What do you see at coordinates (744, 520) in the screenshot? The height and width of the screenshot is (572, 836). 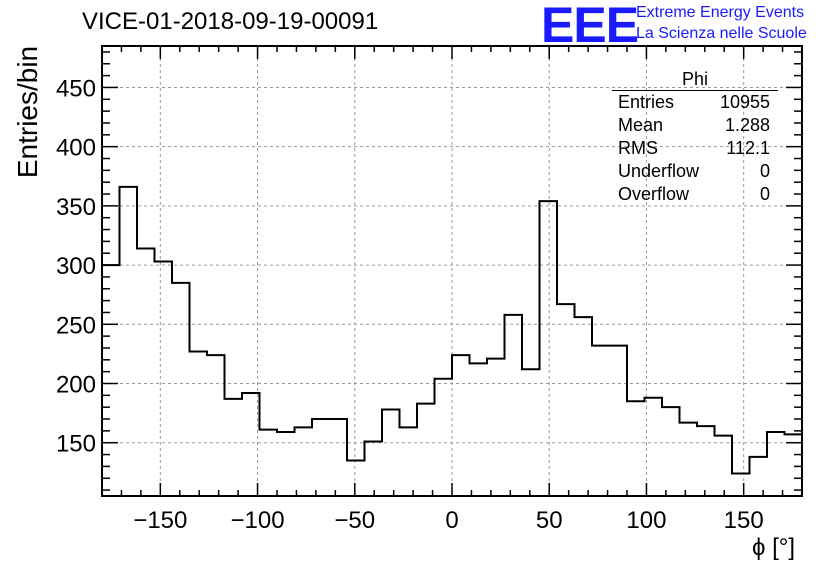 I see `x-tick-label: 150` at bounding box center [744, 520].